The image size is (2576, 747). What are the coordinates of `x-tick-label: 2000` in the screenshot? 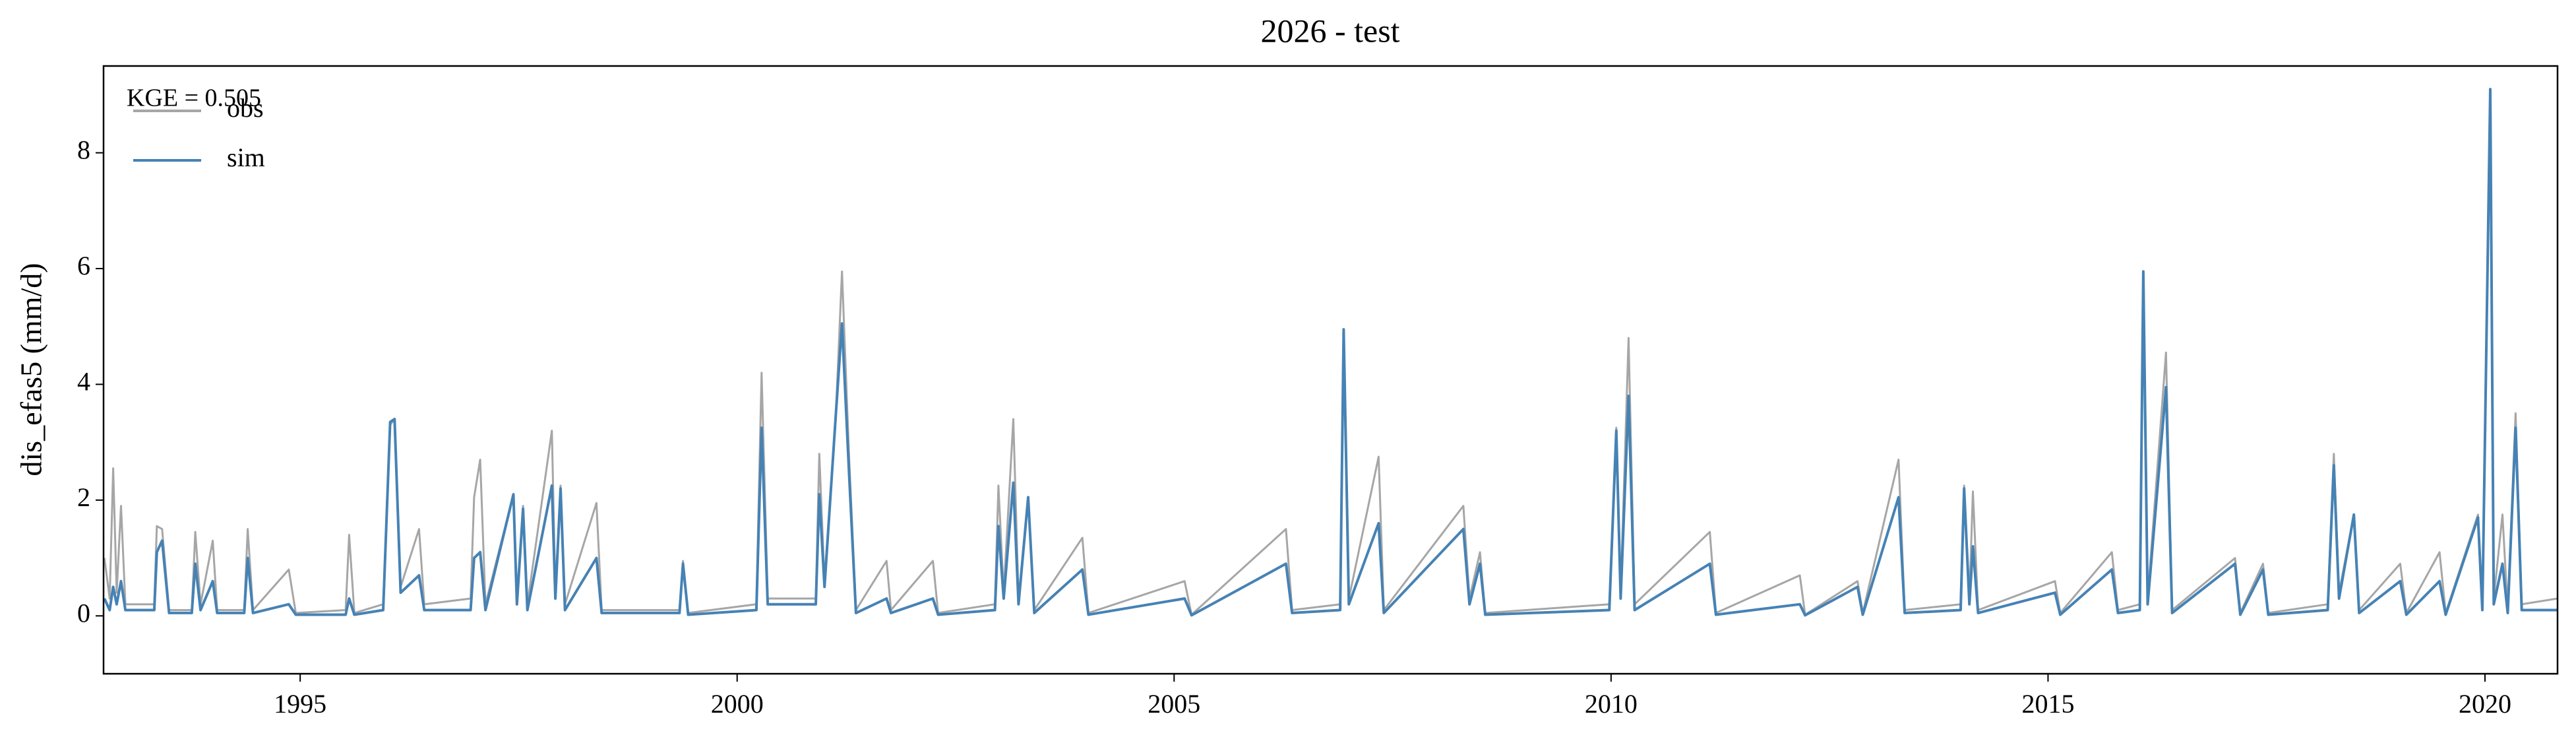 It's located at (737, 704).